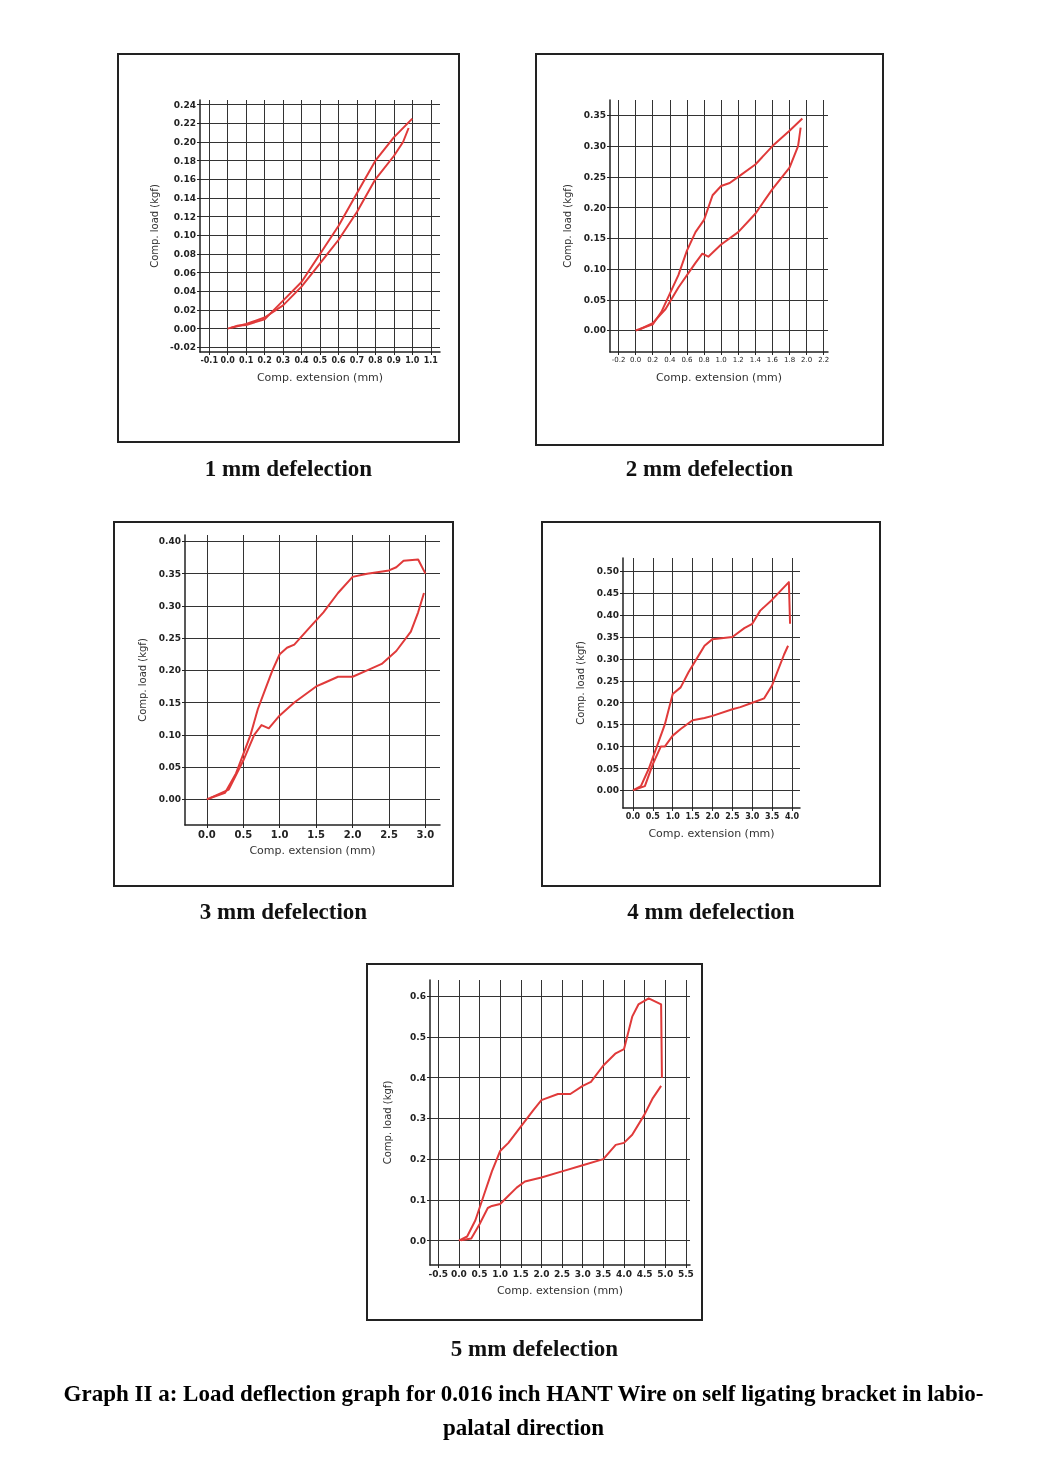  What do you see at coordinates (711, 911) in the screenshot?
I see `text: 4 mm defelection` at bounding box center [711, 911].